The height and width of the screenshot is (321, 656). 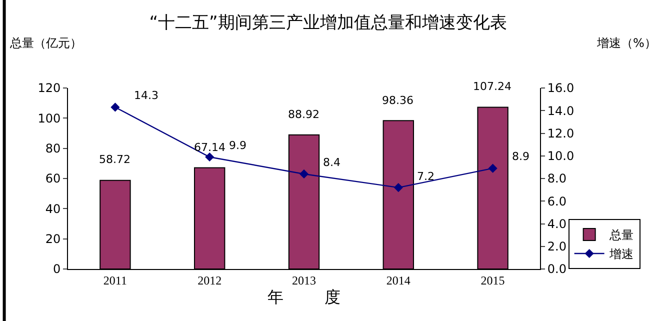 What do you see at coordinates (237, 145) in the screenshot?
I see `data-label: 9.9` at bounding box center [237, 145].